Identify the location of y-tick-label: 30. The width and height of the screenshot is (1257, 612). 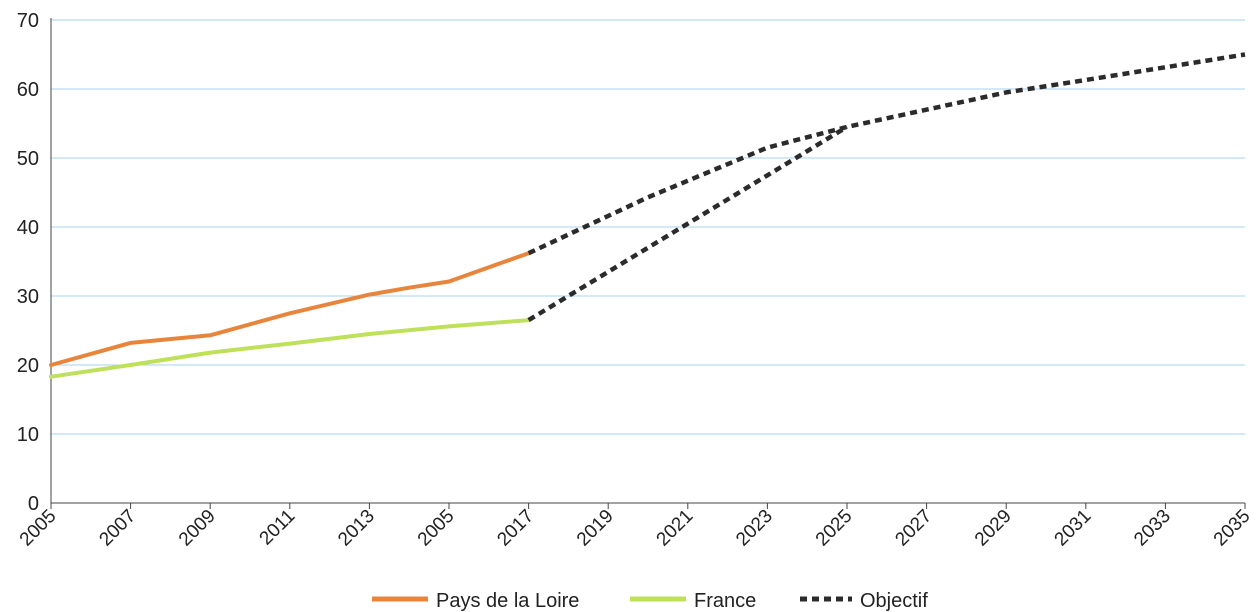
(28, 297).